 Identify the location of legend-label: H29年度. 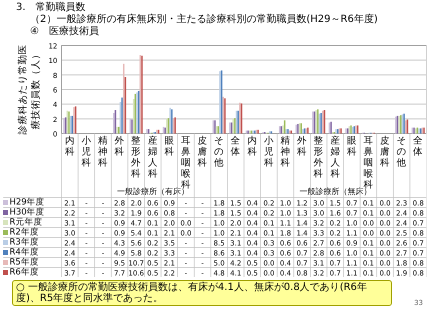
(27, 202).